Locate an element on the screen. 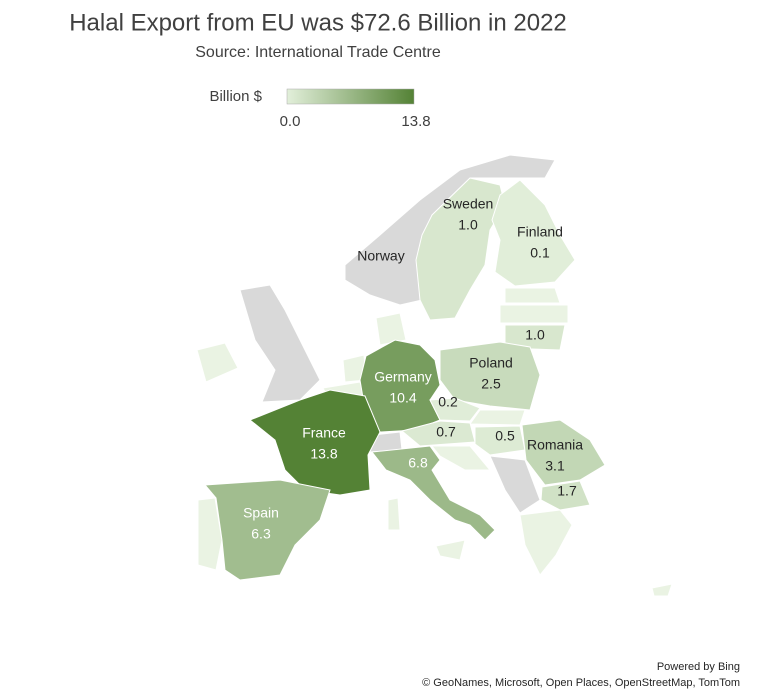 This screenshot has width=778, height=700. country-name: Romania is located at coordinates (555, 445).